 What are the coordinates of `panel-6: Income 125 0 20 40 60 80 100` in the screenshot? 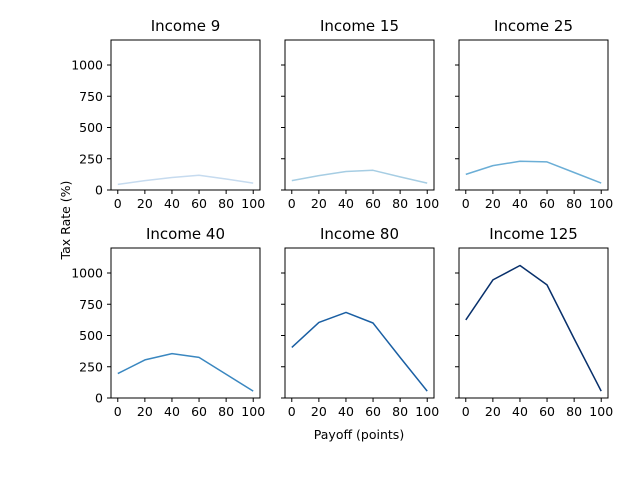 It's located at (534, 322).